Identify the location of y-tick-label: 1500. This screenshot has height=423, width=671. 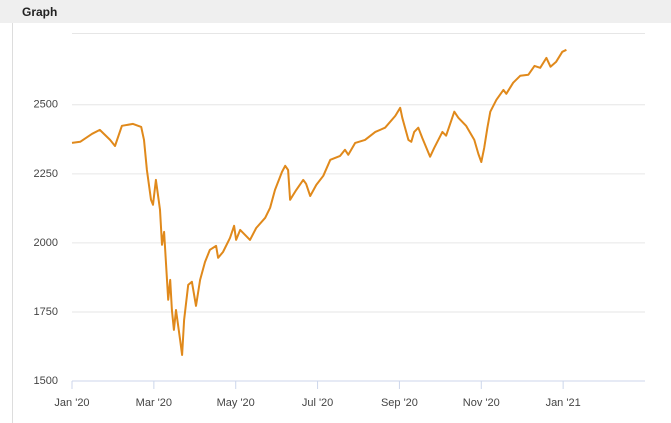
(46, 381).